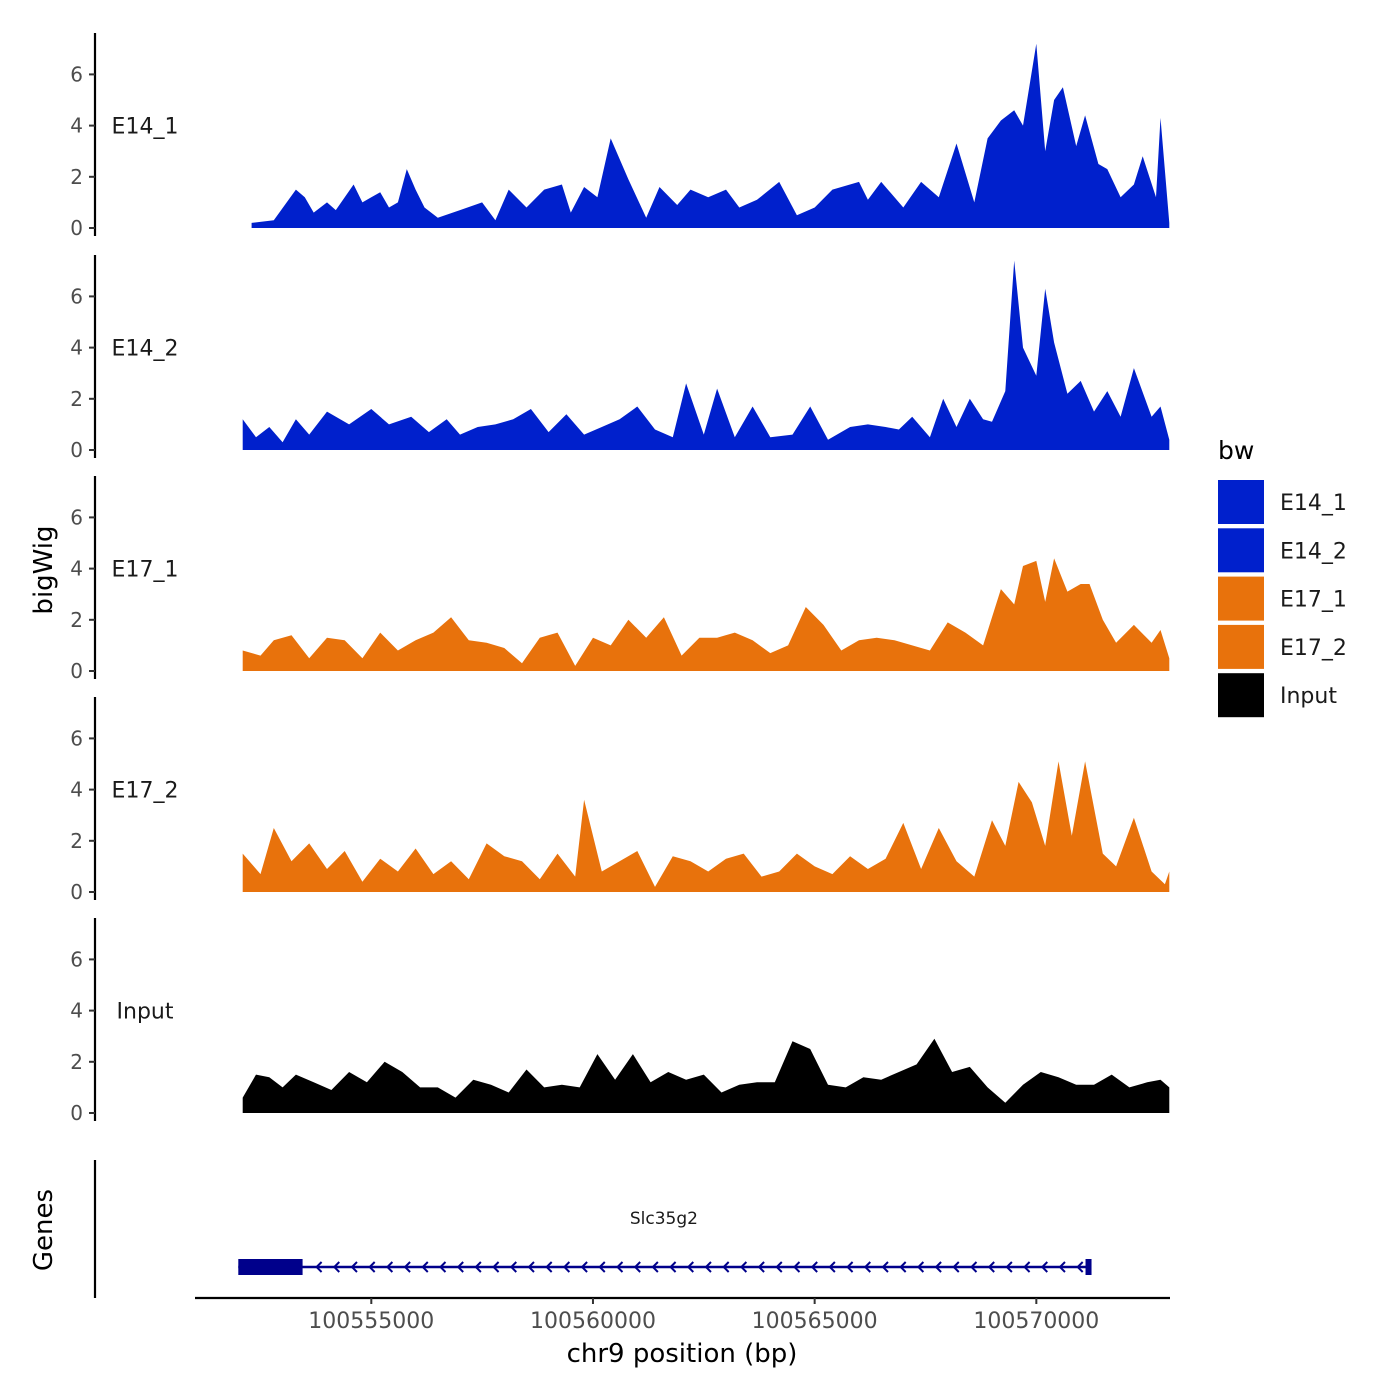 The height and width of the screenshot is (1400, 1400). What do you see at coordinates (592, 1229) in the screenshot?
I see `genes-track: Slc35g2` at bounding box center [592, 1229].